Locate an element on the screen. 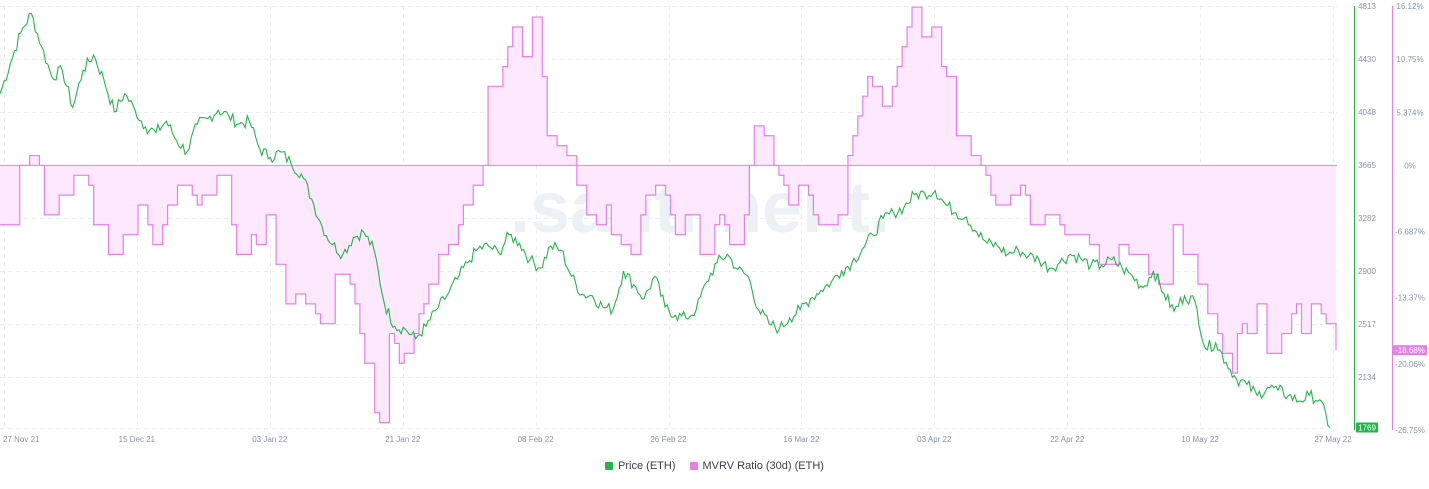  mvrv-axis-tick: 10.75% is located at coordinates (1409, 59).